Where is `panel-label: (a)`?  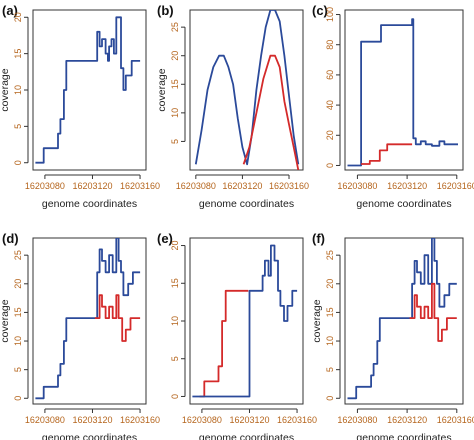
panel-label: (a) is located at coordinates (10, 10).